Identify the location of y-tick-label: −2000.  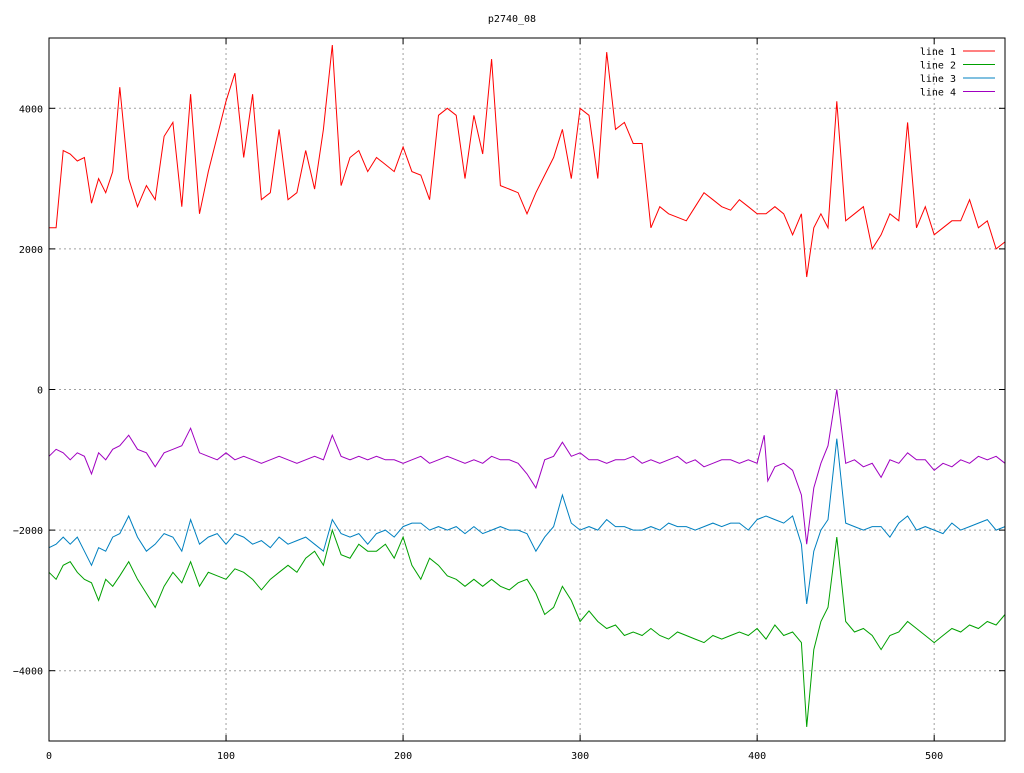
(28, 531).